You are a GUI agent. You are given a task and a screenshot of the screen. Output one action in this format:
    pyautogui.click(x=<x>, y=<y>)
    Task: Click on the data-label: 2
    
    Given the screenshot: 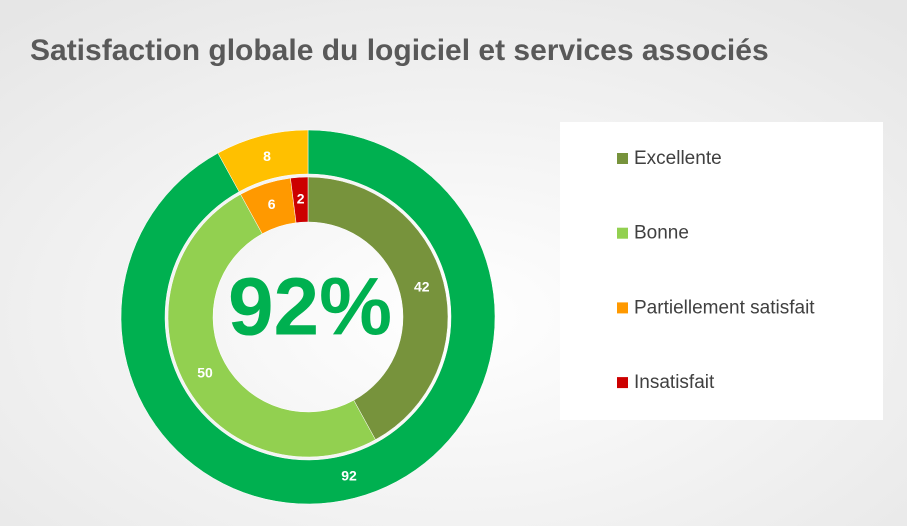 What is the action you would take?
    pyautogui.click(x=301, y=198)
    